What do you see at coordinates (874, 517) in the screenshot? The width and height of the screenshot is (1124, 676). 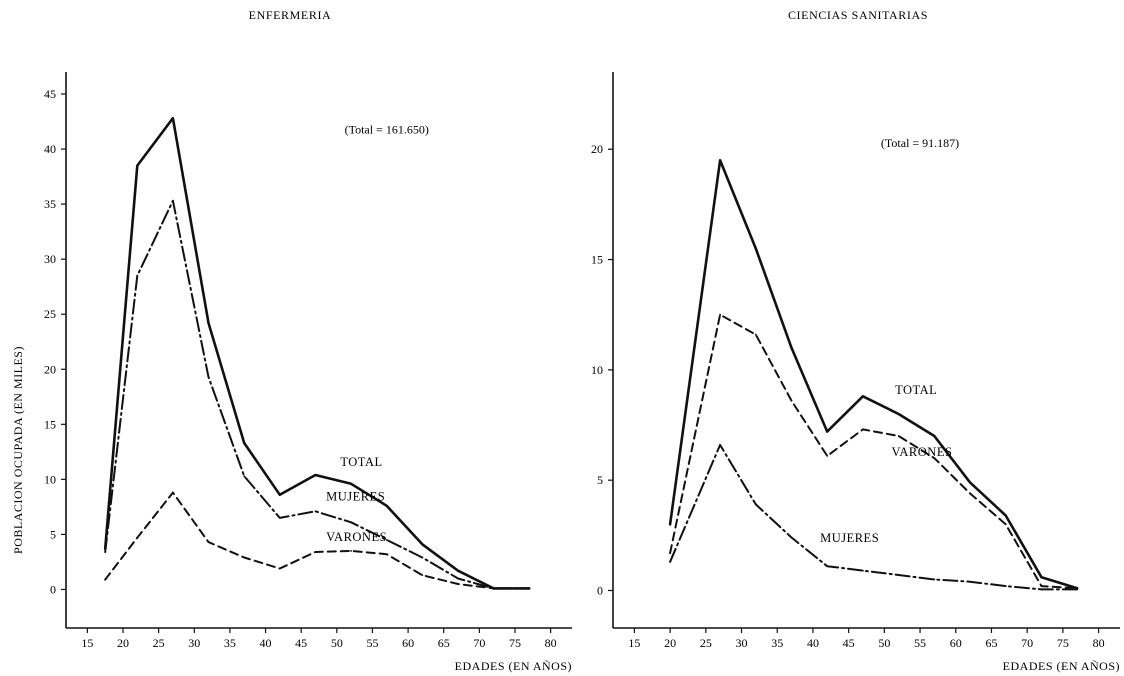 I see `series-line-mujeres` at bounding box center [874, 517].